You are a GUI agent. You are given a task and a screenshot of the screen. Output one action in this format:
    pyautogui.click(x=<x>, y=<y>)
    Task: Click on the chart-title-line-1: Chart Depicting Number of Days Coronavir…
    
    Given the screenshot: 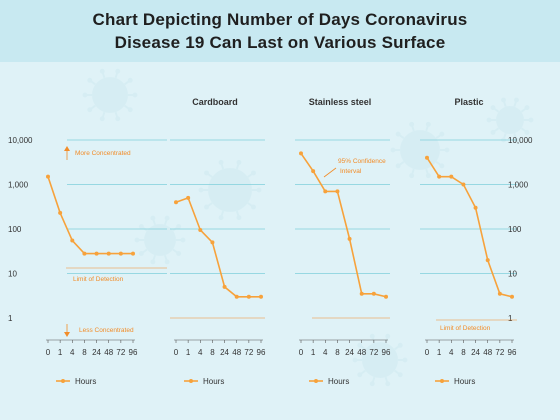 What is the action you would take?
    pyautogui.click(x=280, y=19)
    